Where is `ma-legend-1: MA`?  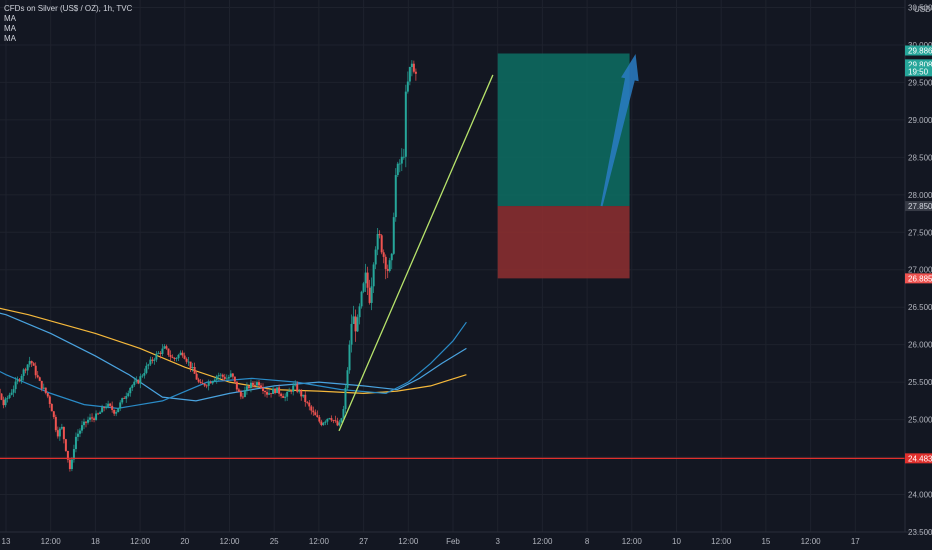 ma-legend-1: MA is located at coordinates (10, 18).